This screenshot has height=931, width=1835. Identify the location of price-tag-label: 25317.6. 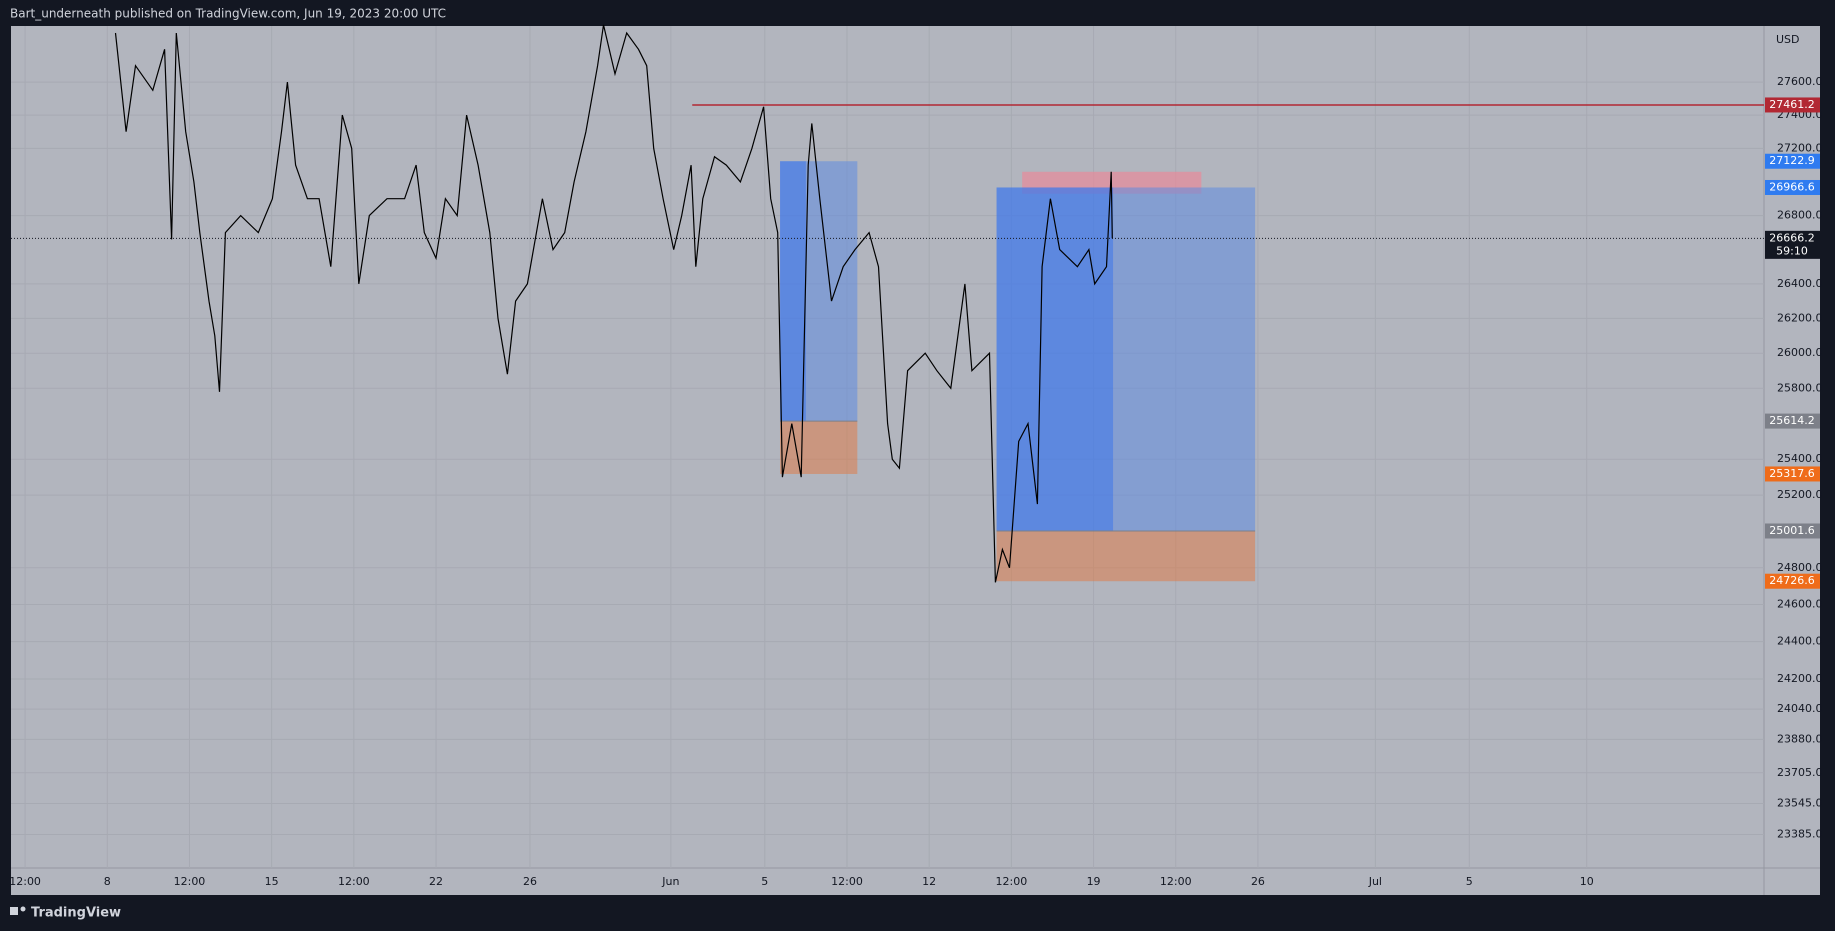
(1792, 473).